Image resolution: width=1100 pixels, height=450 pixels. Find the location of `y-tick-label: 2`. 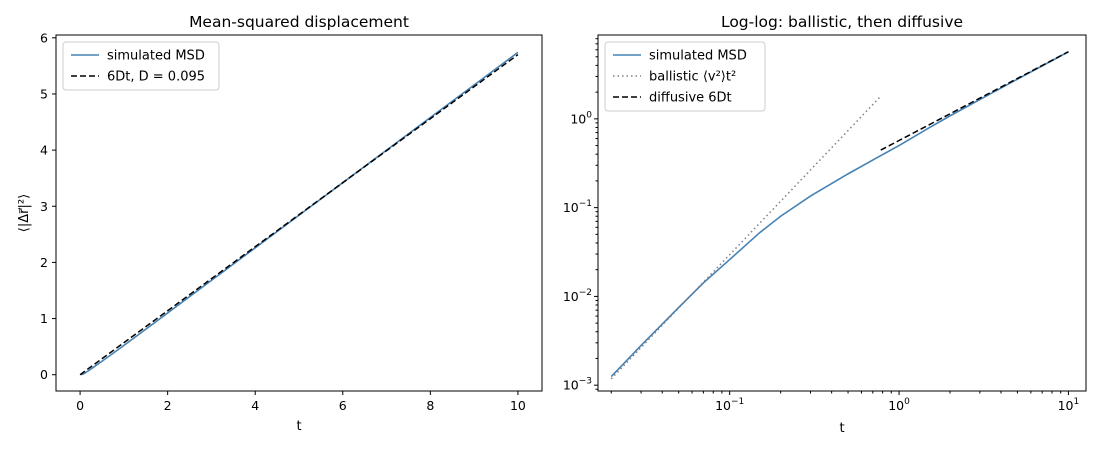

y-tick-label: 2 is located at coordinates (44, 262).